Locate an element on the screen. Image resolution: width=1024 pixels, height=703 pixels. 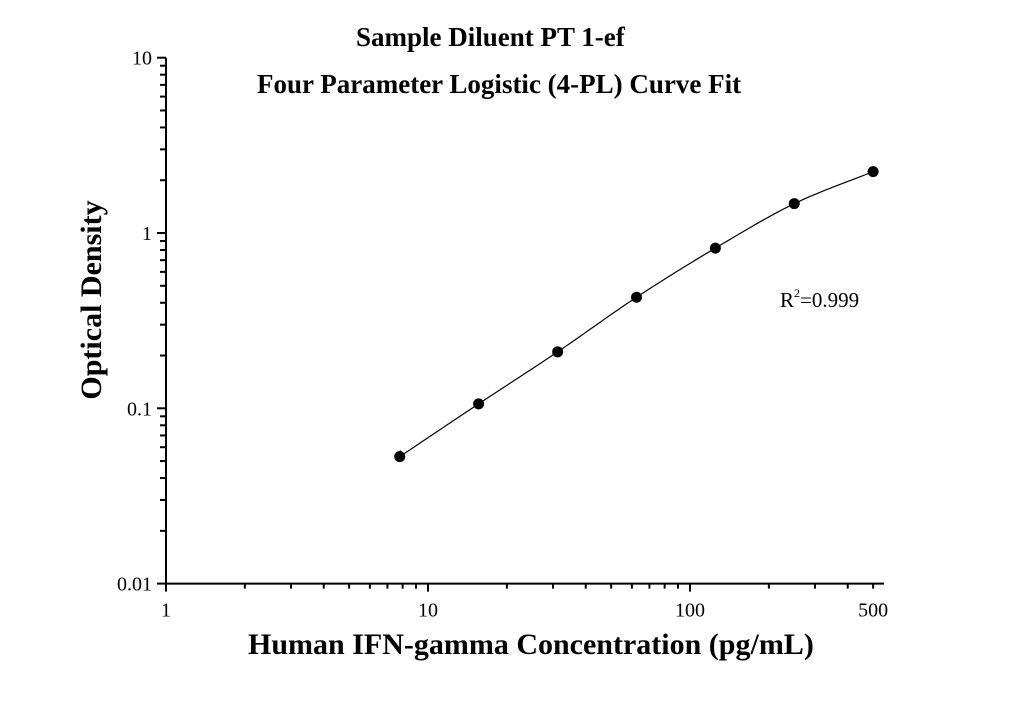
x-tick-label: 100 is located at coordinates (690, 611).